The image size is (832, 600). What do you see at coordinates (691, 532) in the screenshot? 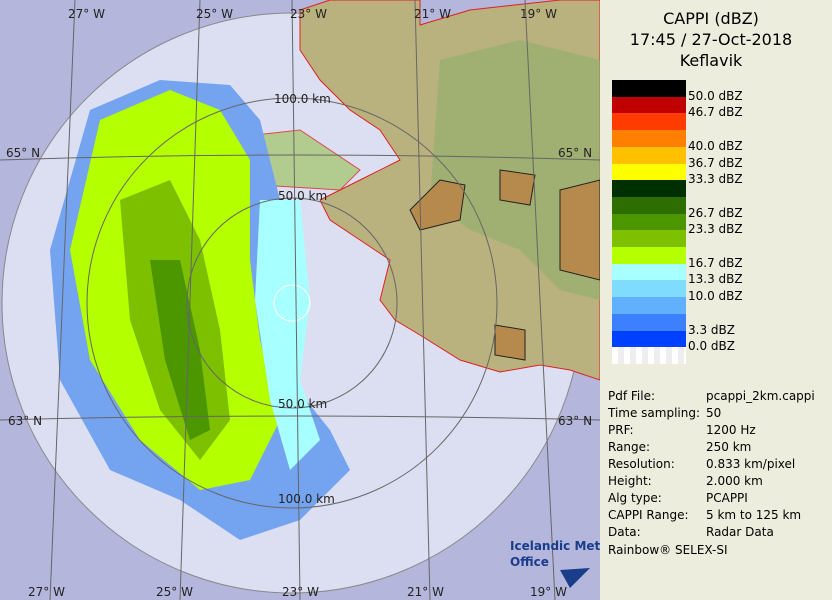
I see `info-row: Data: Radar Data` at bounding box center [691, 532].